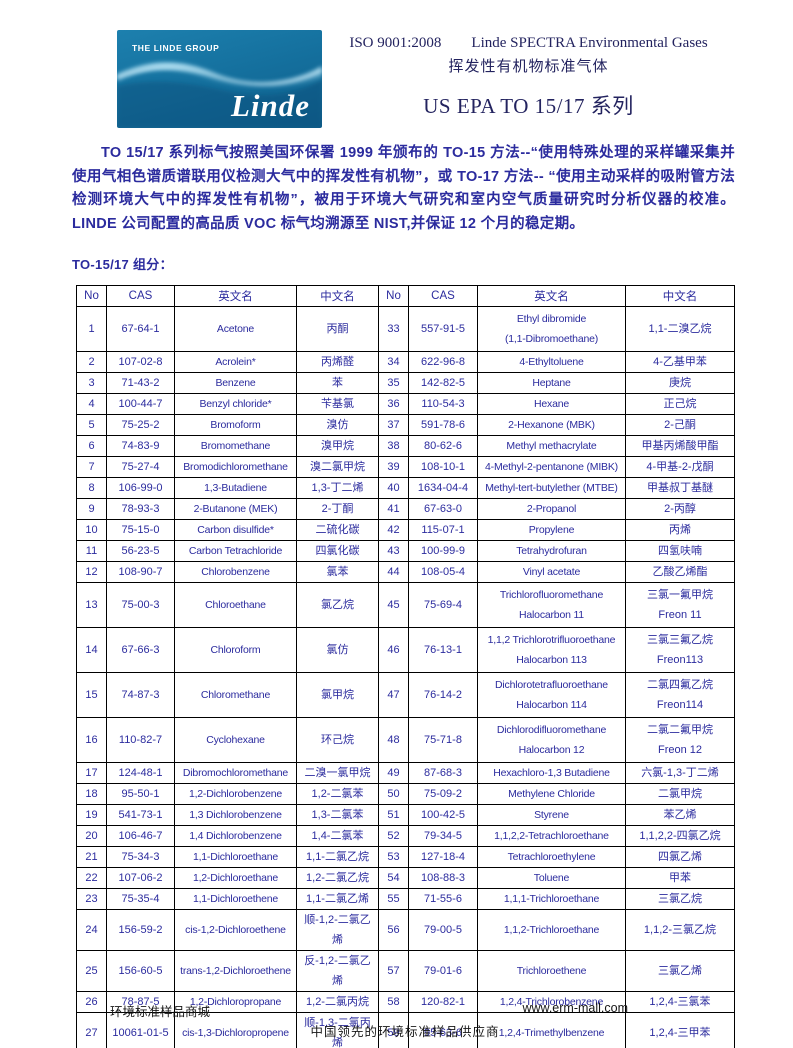  Describe the element at coordinates (393, 695) in the screenshot. I see `table-cell: 47` at that location.